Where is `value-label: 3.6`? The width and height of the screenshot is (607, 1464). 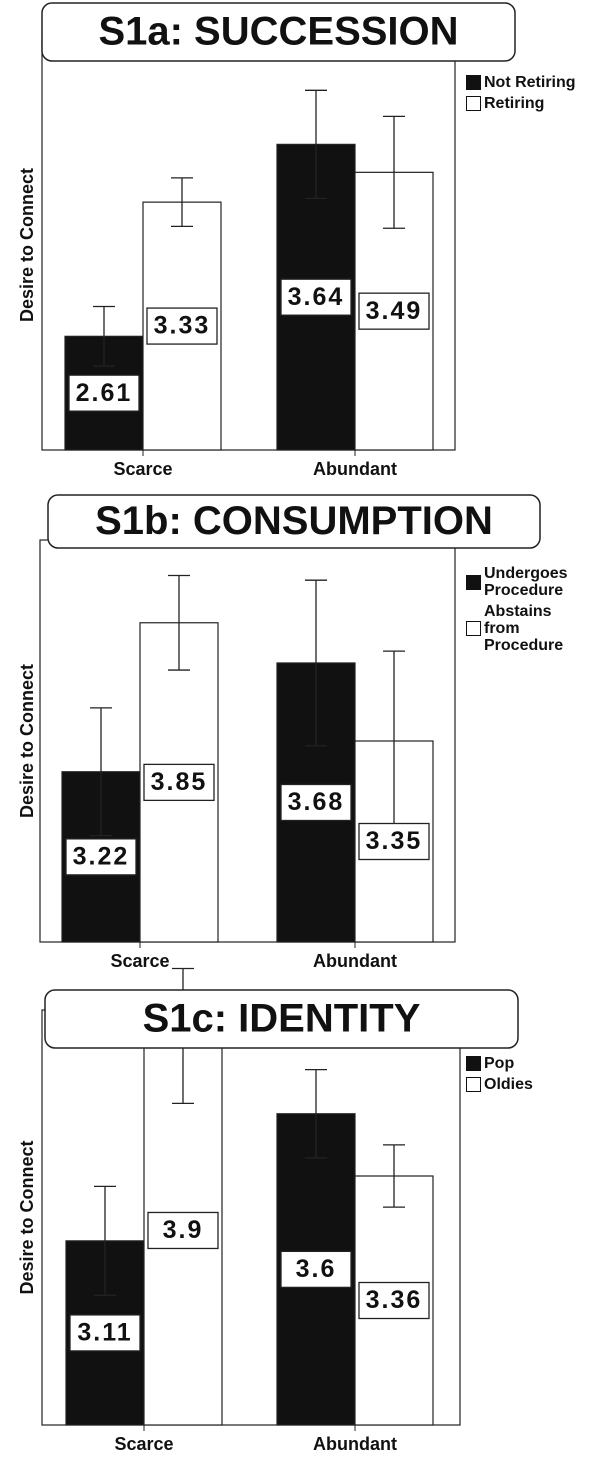 value-label: 3.6 is located at coordinates (316, 1269).